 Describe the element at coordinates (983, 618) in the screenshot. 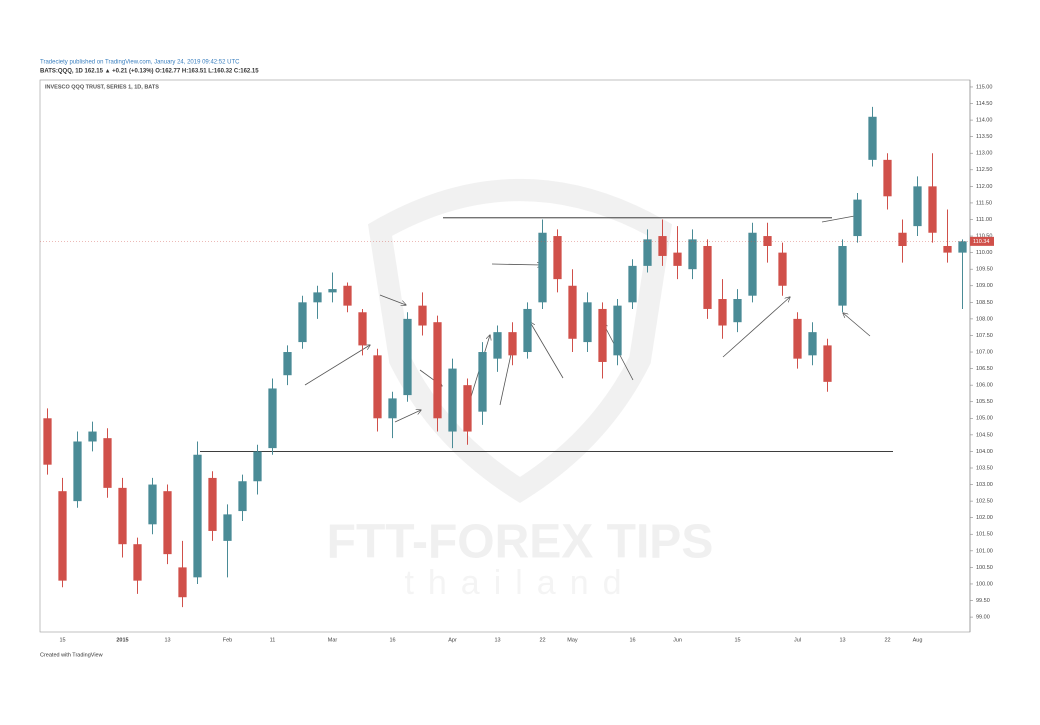

I see `y-tick-label: 99.00` at that location.